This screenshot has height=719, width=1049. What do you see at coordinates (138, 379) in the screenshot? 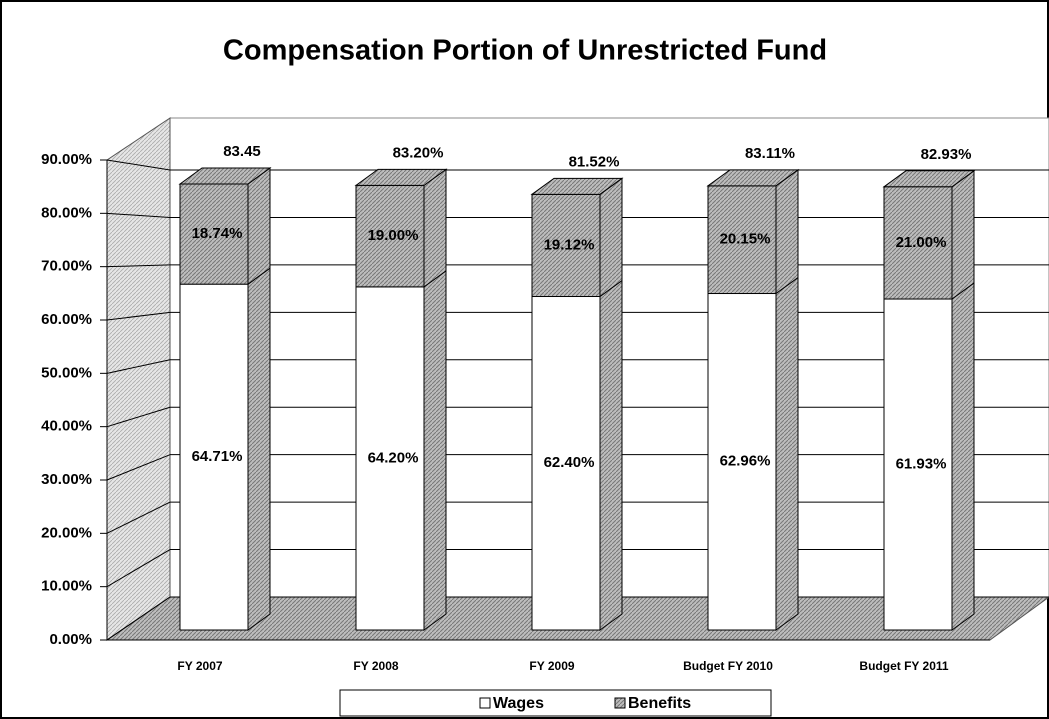
I see `side-wall` at bounding box center [138, 379].